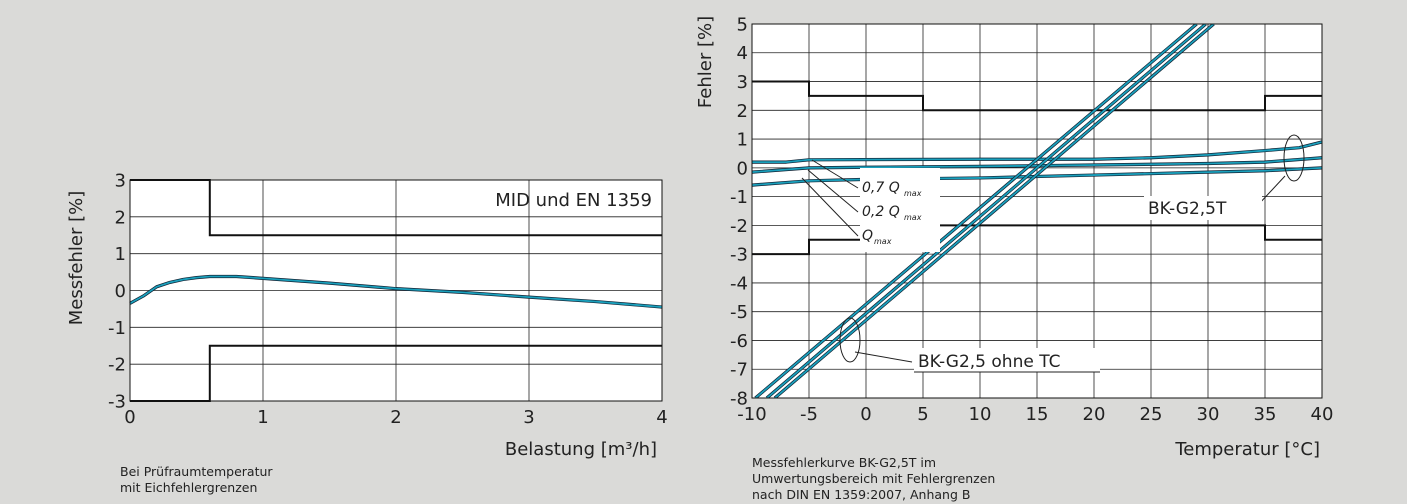 Image resolution: width=1407 pixels, height=504 pixels. What do you see at coordinates (262, 417) in the screenshot?
I see `x-tick-label: 1` at bounding box center [262, 417].